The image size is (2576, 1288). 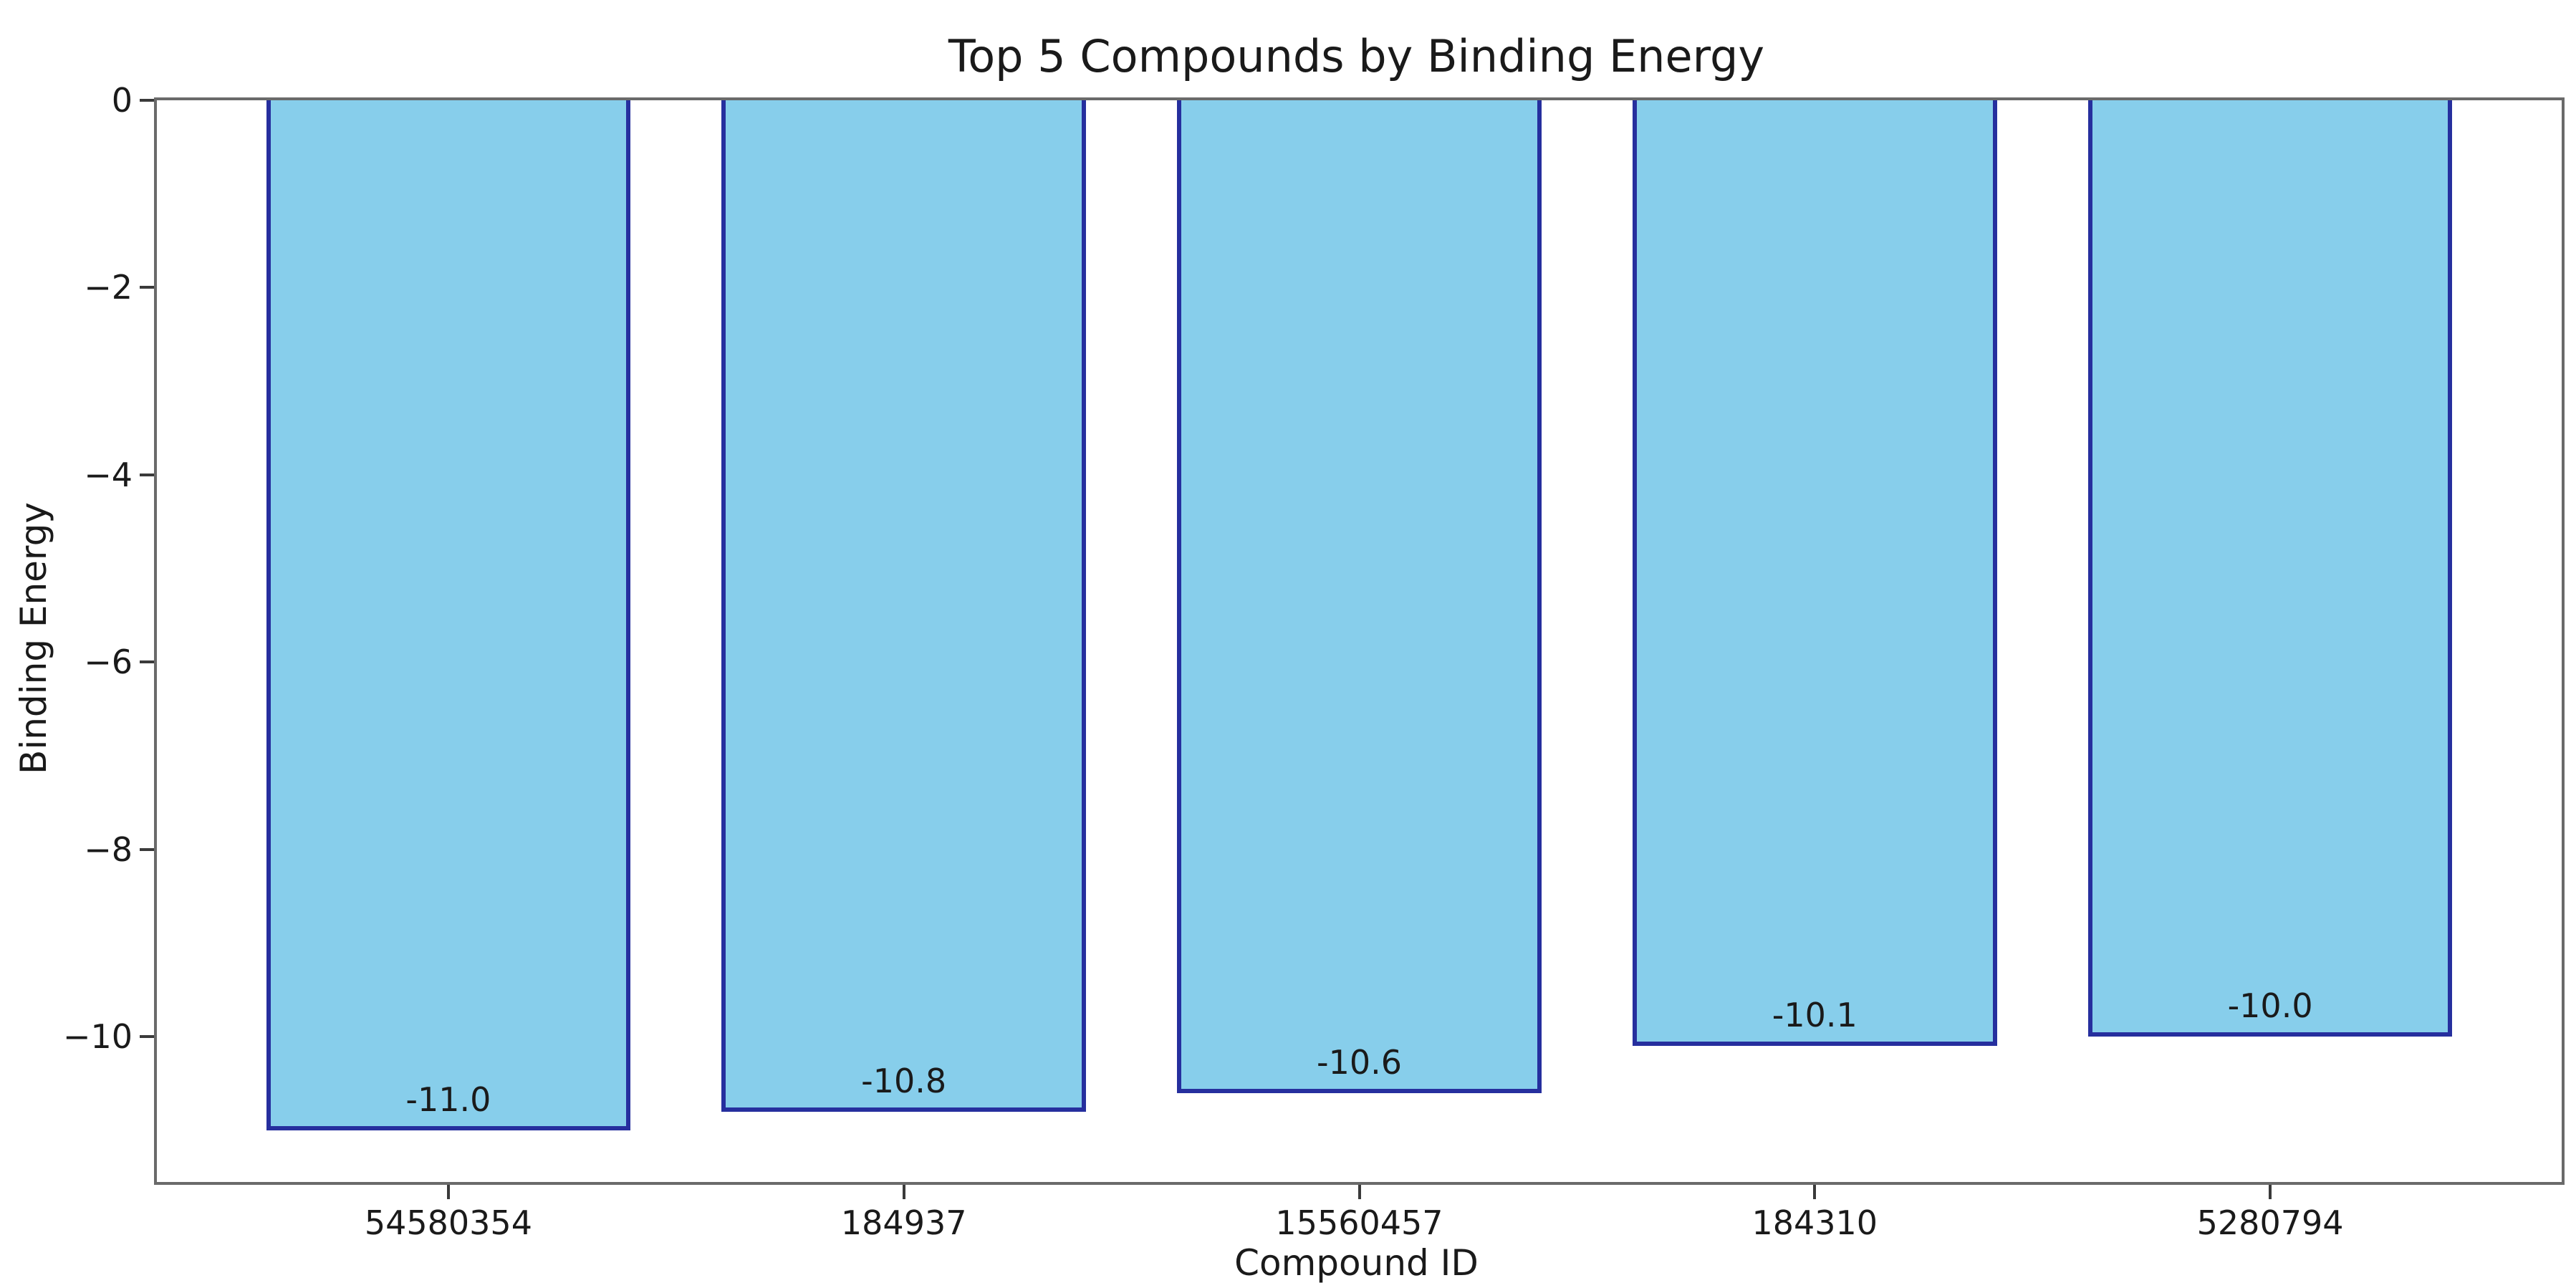 What do you see at coordinates (449, 616) in the screenshot?
I see `bar: -11.0` at bounding box center [449, 616].